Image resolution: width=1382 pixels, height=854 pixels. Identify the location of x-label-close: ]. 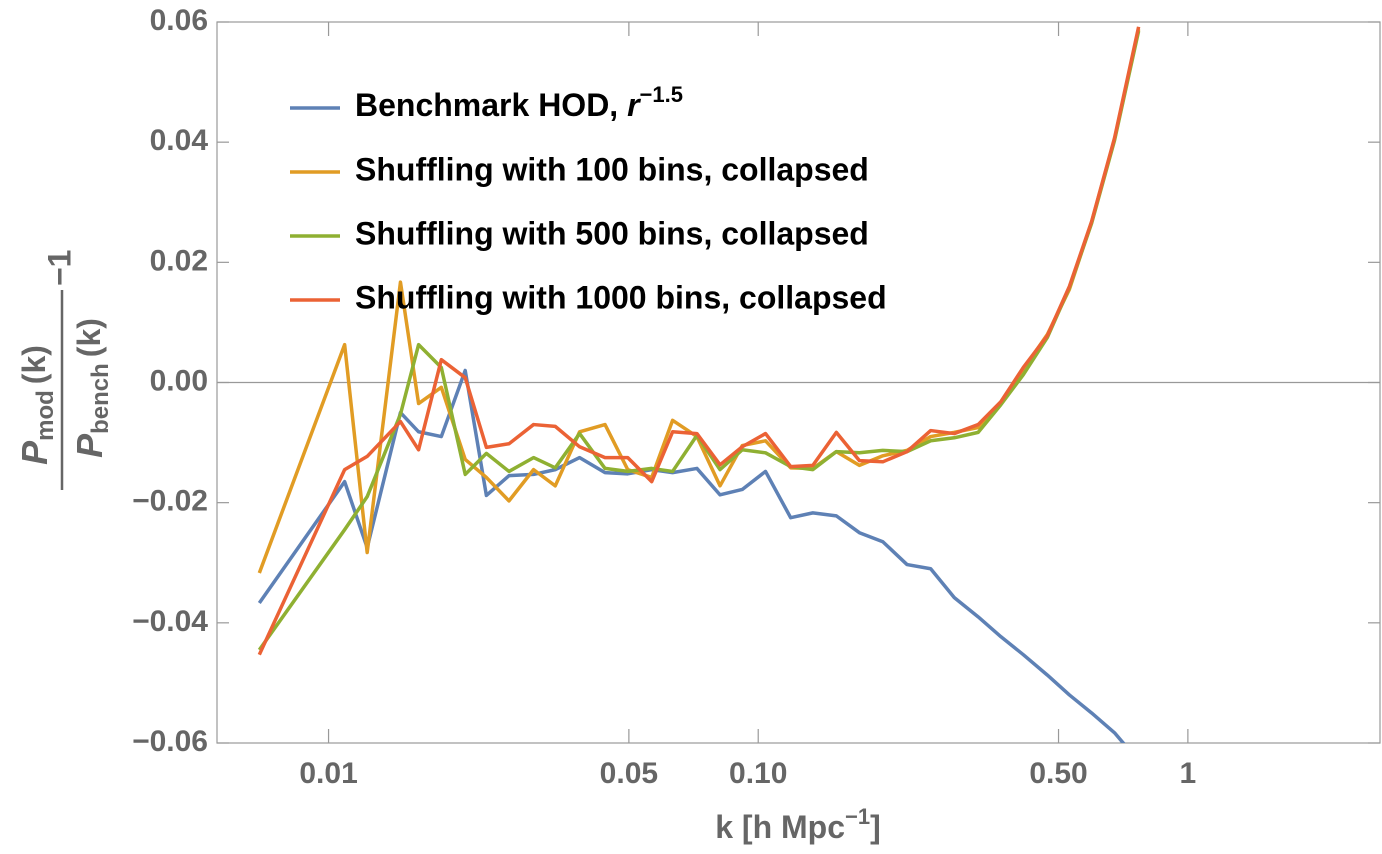
(875, 827).